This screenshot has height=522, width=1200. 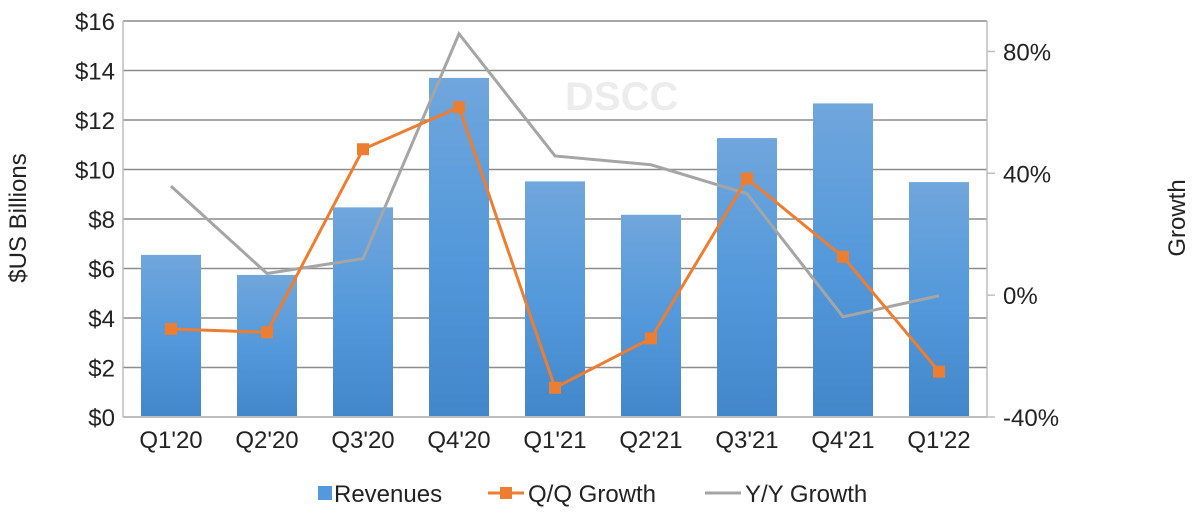 I want to click on legend-label: Y/Y Growth, so click(x=806, y=494).